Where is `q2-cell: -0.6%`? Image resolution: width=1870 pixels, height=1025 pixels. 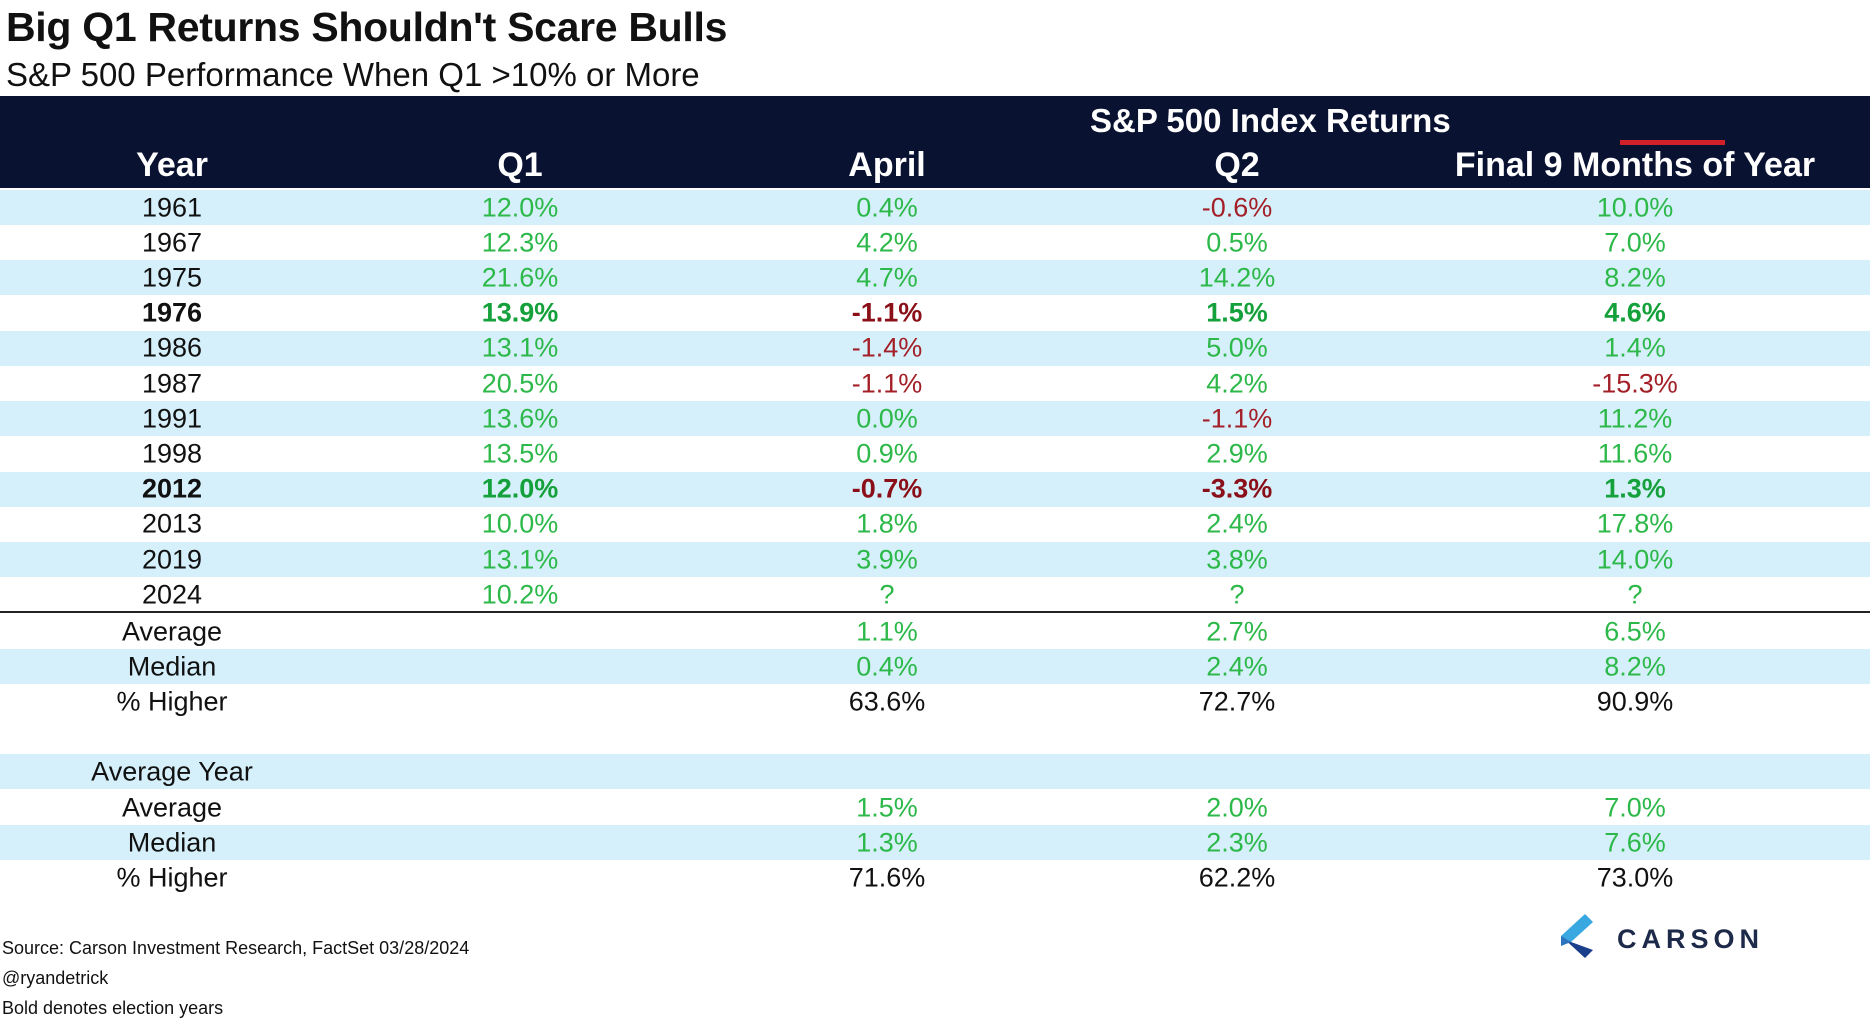
q2-cell: -0.6% is located at coordinates (1237, 207).